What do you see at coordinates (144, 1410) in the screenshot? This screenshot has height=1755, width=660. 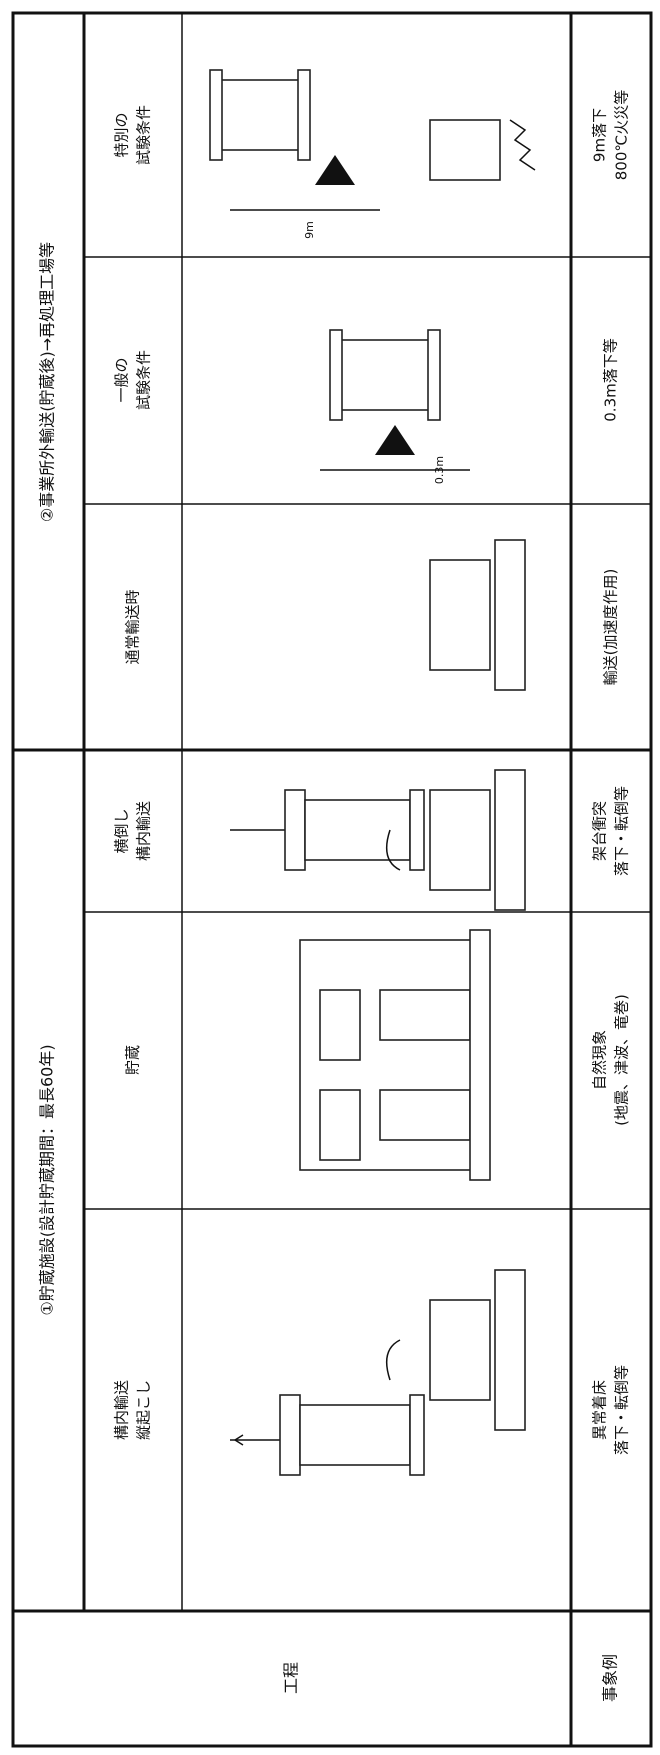 I see `column-name: 縦起こし` at bounding box center [144, 1410].